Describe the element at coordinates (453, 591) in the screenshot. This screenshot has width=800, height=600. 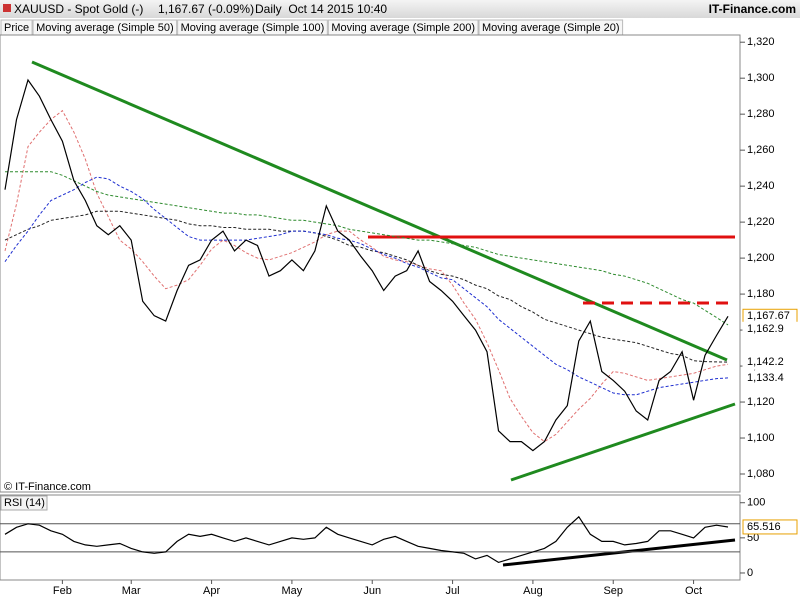
I see `x-tick-label: Jul` at that location.